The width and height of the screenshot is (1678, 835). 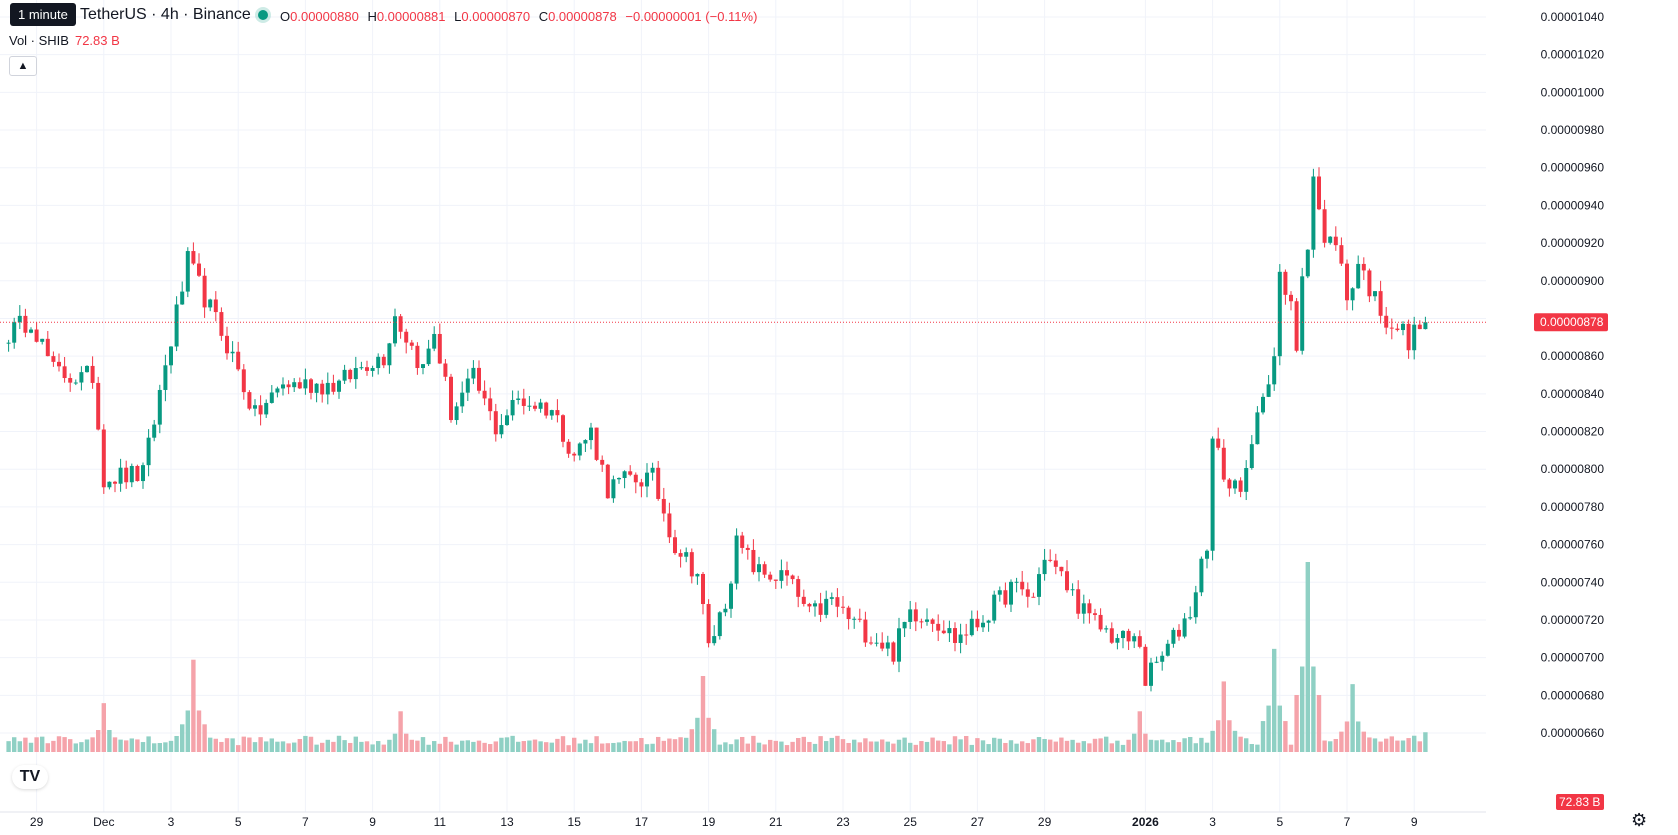 I want to click on time-tick-label: 27, so click(x=978, y=822).